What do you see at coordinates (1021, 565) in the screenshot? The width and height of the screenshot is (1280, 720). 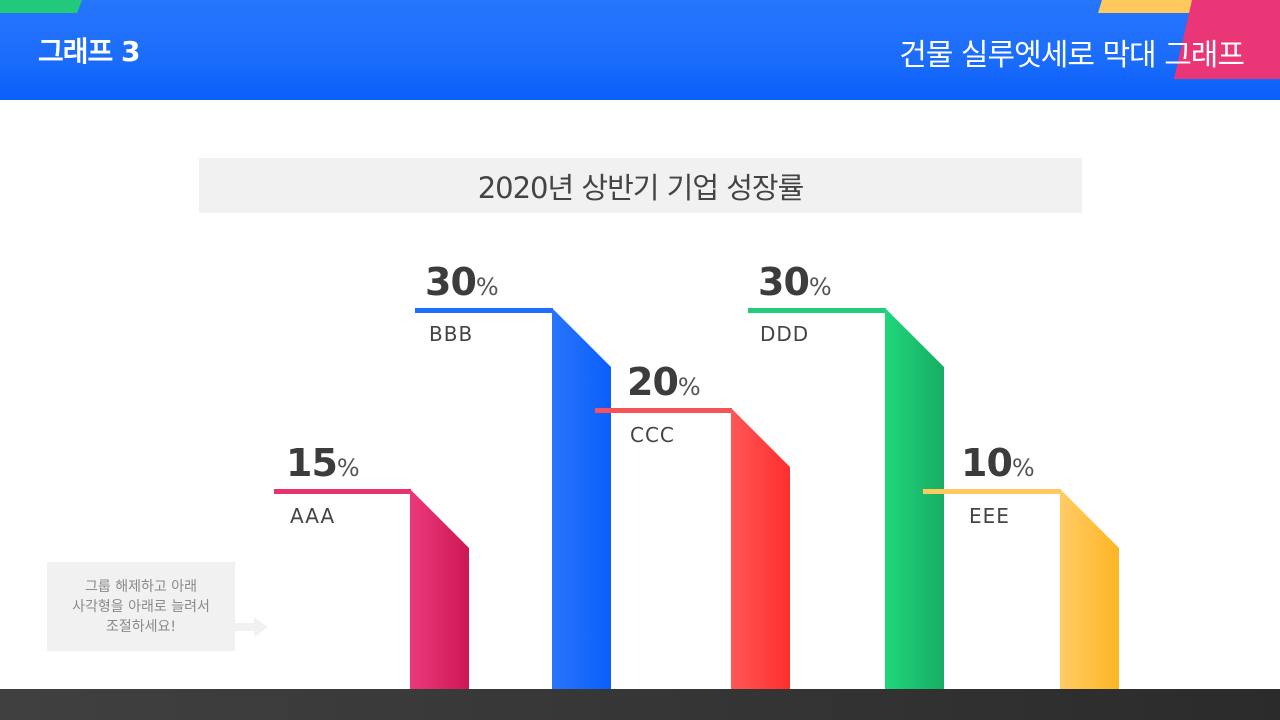 I see `bar-eee: 10% EEE` at bounding box center [1021, 565].